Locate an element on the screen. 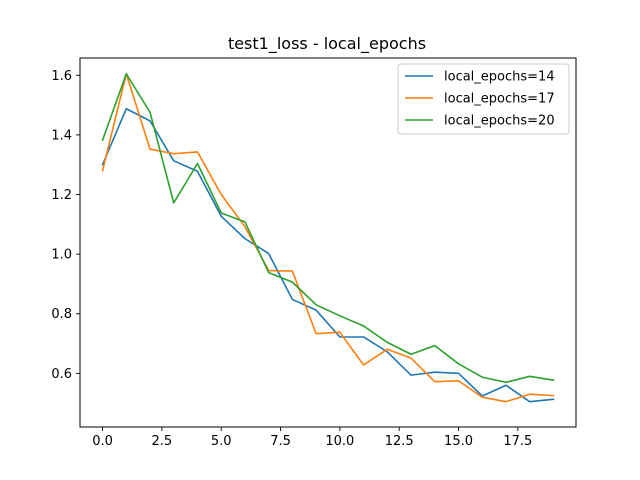 The width and height of the screenshot is (640, 480). legend-box is located at coordinates (483, 99).